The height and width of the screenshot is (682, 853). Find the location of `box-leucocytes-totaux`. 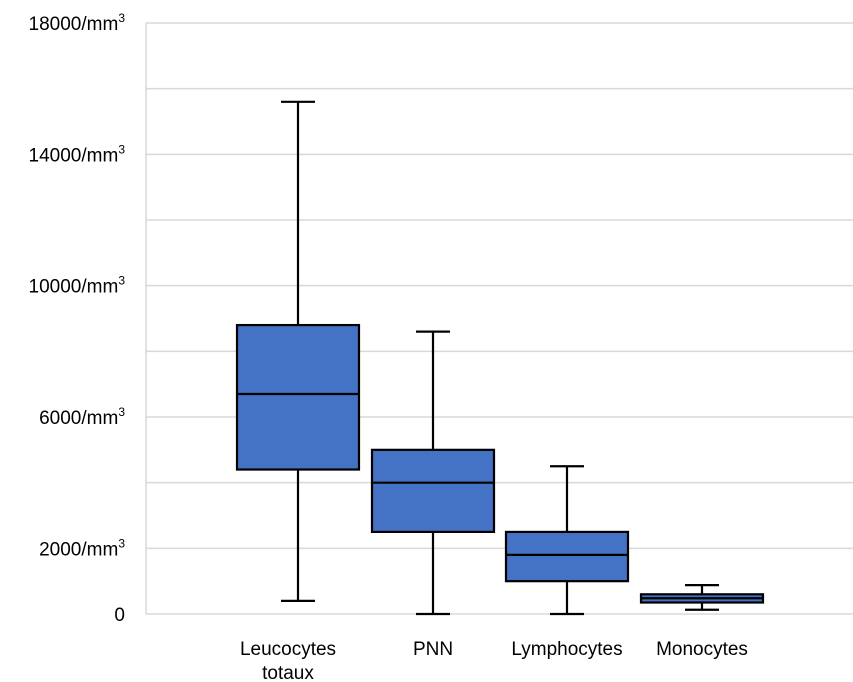

box-leucocytes-totaux is located at coordinates (298, 351).